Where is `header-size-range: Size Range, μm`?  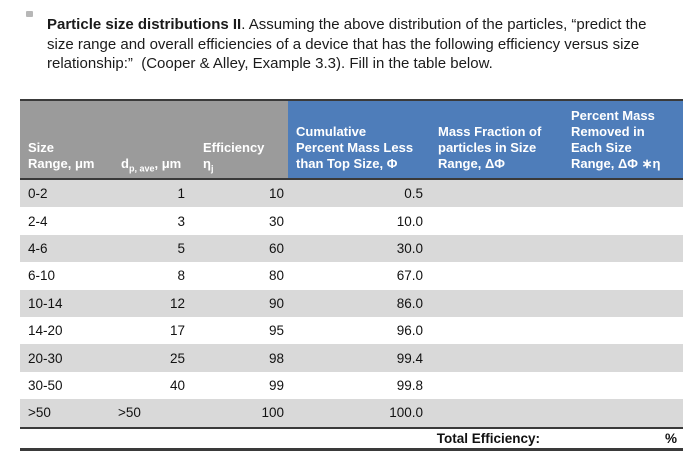 header-size-range: Size Range, μm is located at coordinates (66, 139).